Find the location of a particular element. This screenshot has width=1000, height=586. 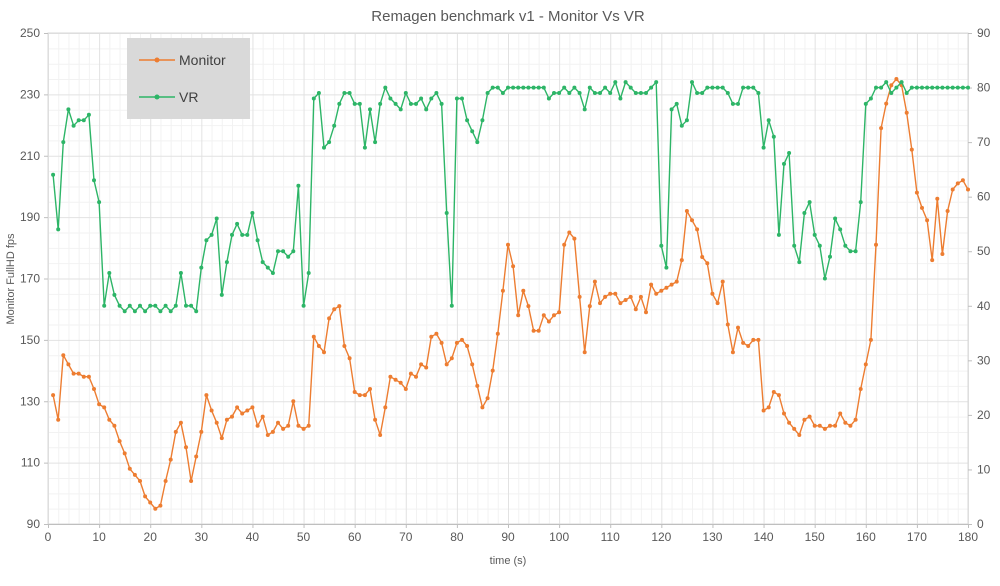

legend: Monitor VR is located at coordinates (188, 78).